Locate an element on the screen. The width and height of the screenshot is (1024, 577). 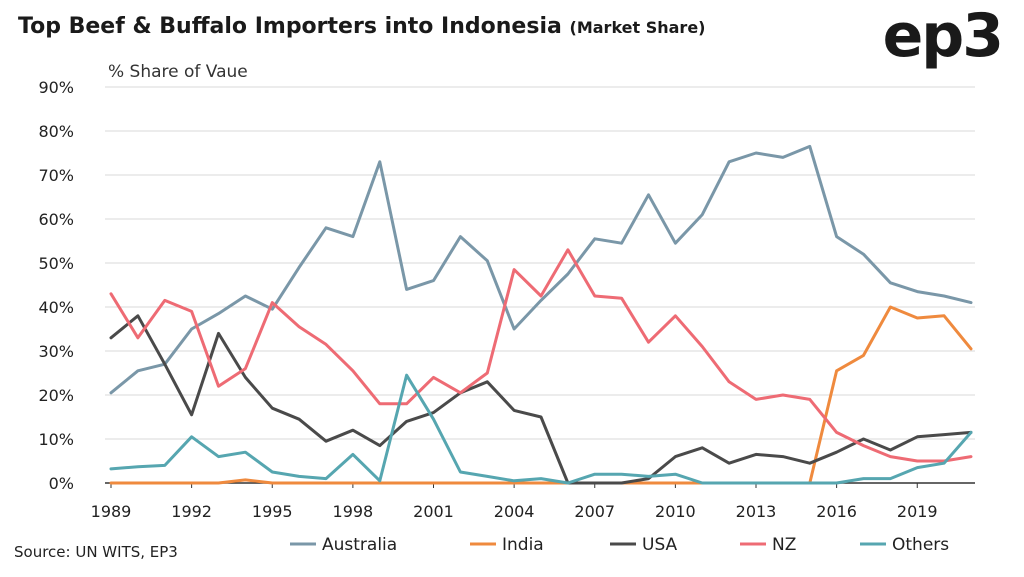
x-tick-label: 2013 is located at coordinates (756, 511).